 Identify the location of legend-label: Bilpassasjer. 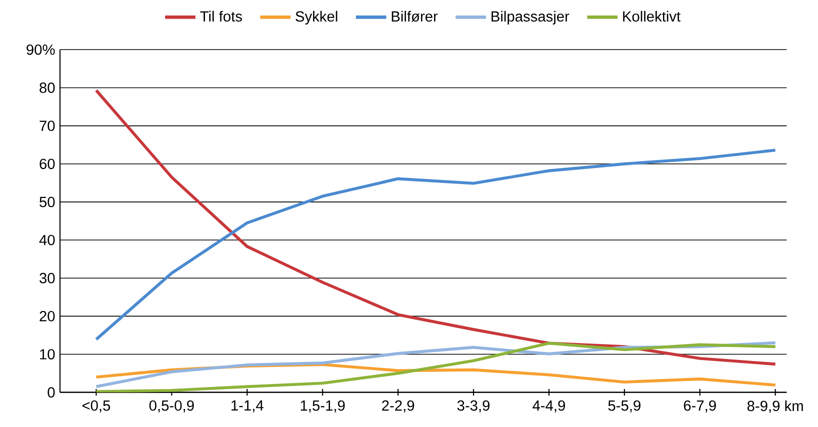
(531, 17).